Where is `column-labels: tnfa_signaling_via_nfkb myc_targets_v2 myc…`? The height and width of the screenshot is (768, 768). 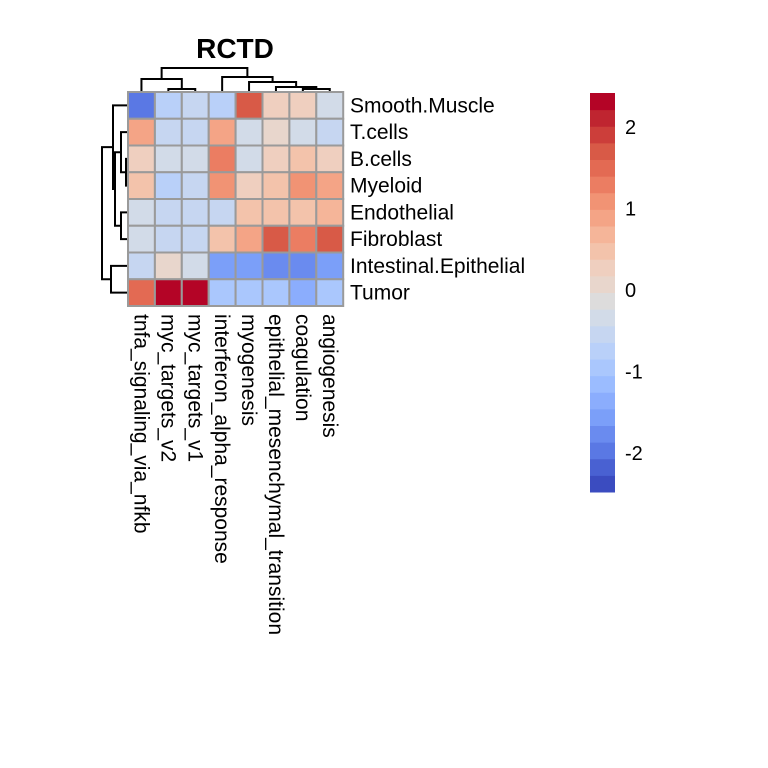 column-labels: tnfa_signaling_via_nfkb myc_targets_v2 myc… is located at coordinates (234, 474).